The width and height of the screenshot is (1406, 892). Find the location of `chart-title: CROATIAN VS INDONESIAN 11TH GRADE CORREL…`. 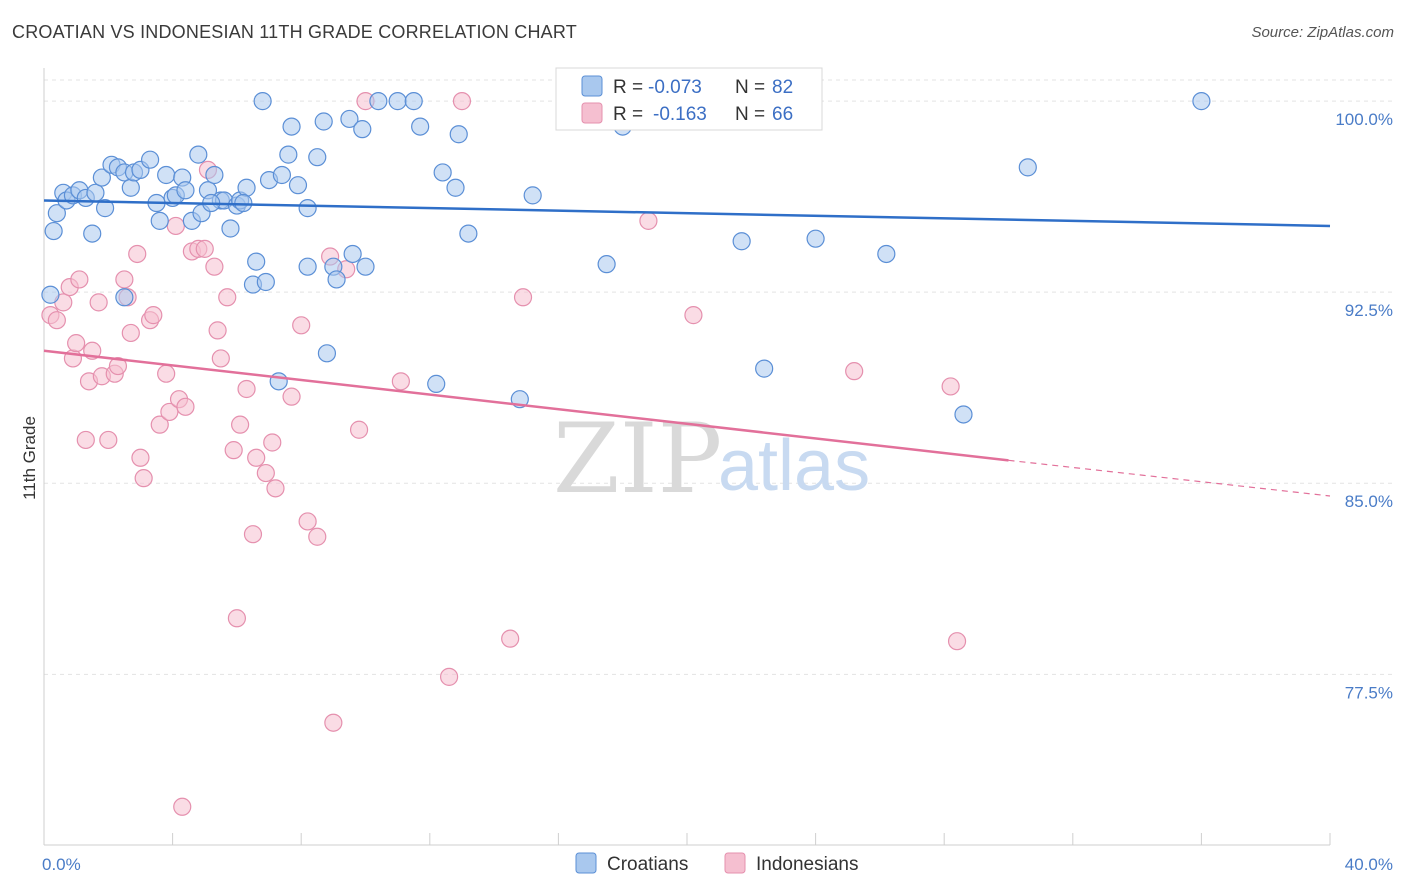

chart-title: CROATIAN VS INDONESIAN 11TH GRADE CORREL… is located at coordinates (294, 32).